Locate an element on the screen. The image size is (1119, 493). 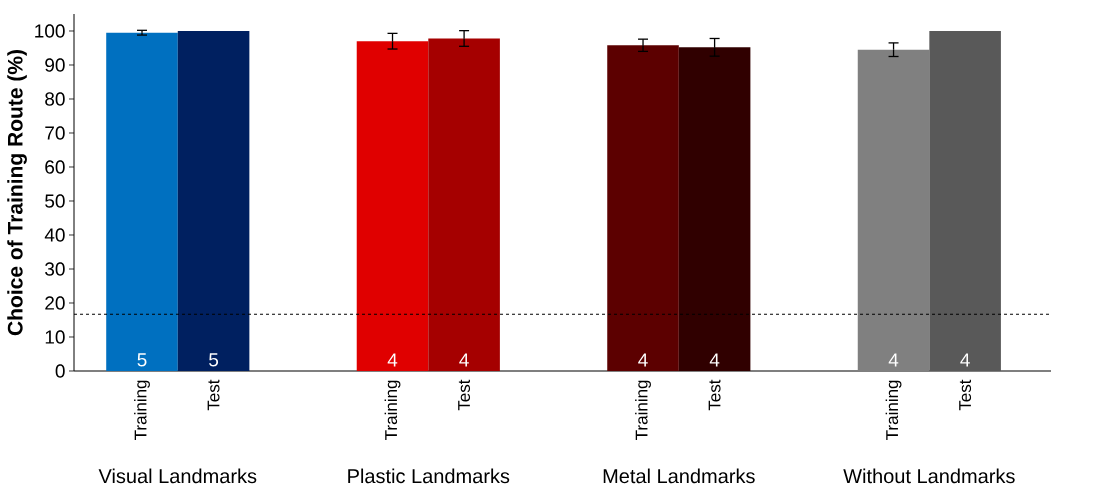
text: Visual Landmarks is located at coordinates (177, 476).